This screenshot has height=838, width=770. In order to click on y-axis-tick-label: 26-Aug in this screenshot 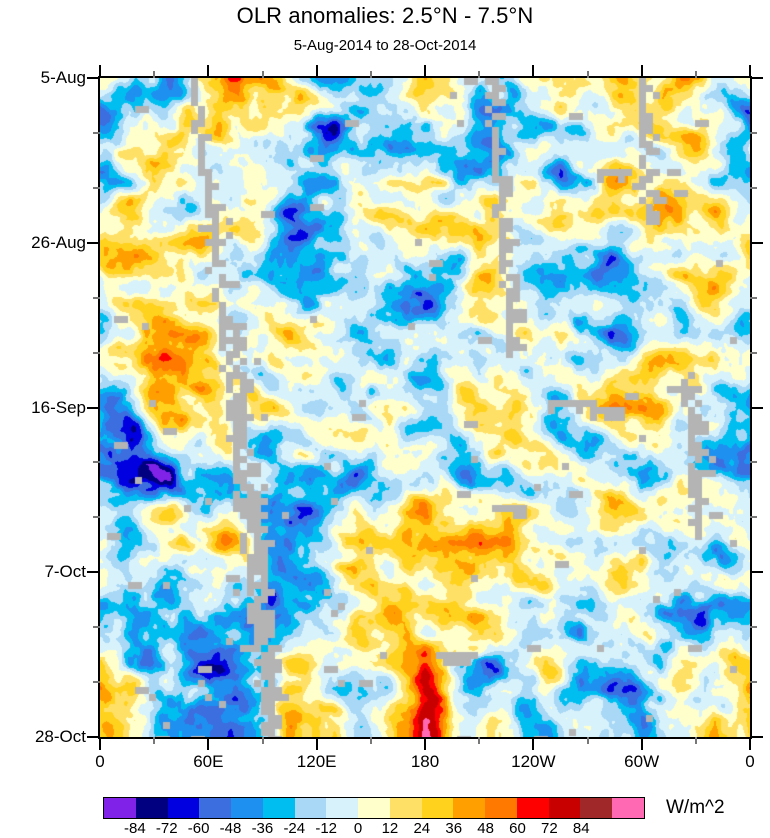, I will do `click(58, 242)`.